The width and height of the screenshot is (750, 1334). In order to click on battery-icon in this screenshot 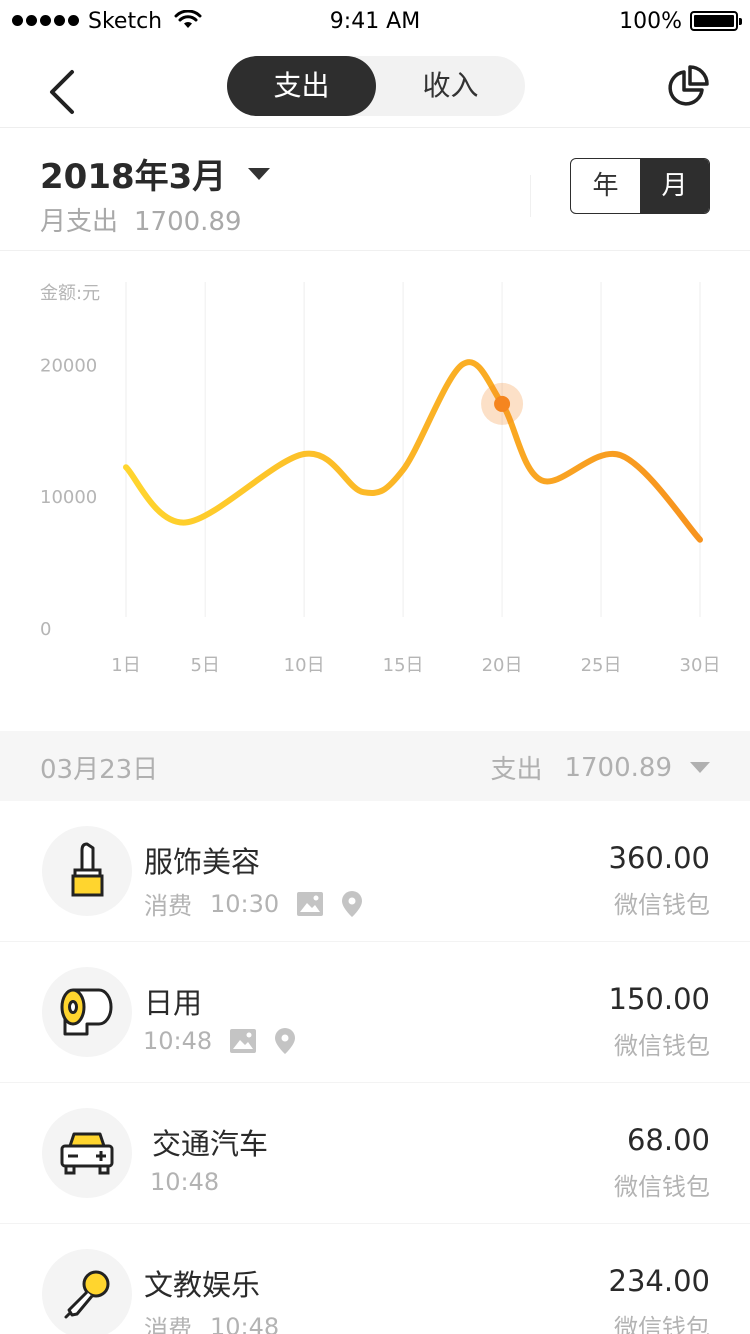, I will do `click(716, 21)`.